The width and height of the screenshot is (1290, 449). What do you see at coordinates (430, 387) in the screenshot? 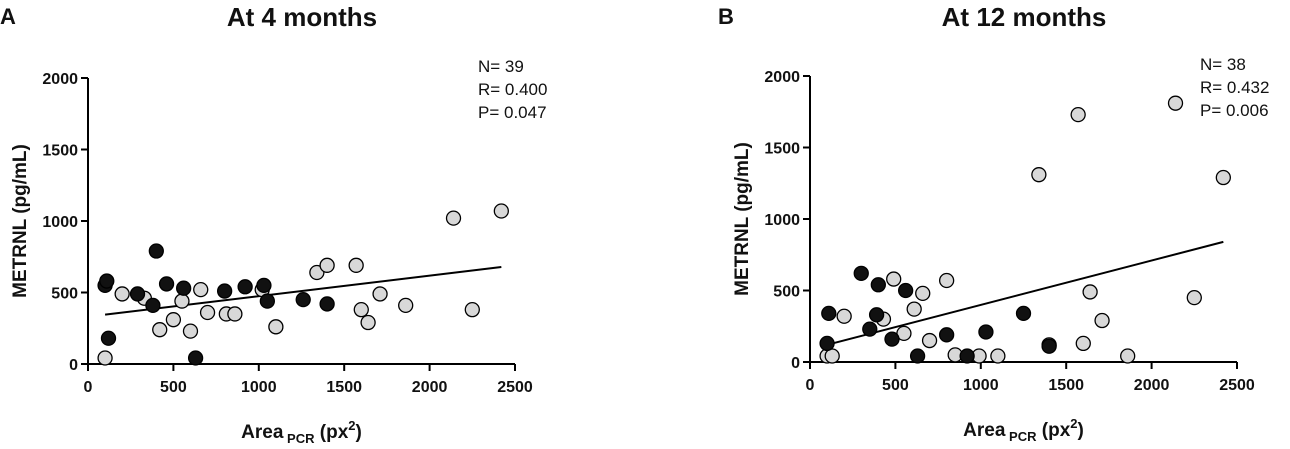
I see `x-tick-label: 2000` at bounding box center [430, 387].